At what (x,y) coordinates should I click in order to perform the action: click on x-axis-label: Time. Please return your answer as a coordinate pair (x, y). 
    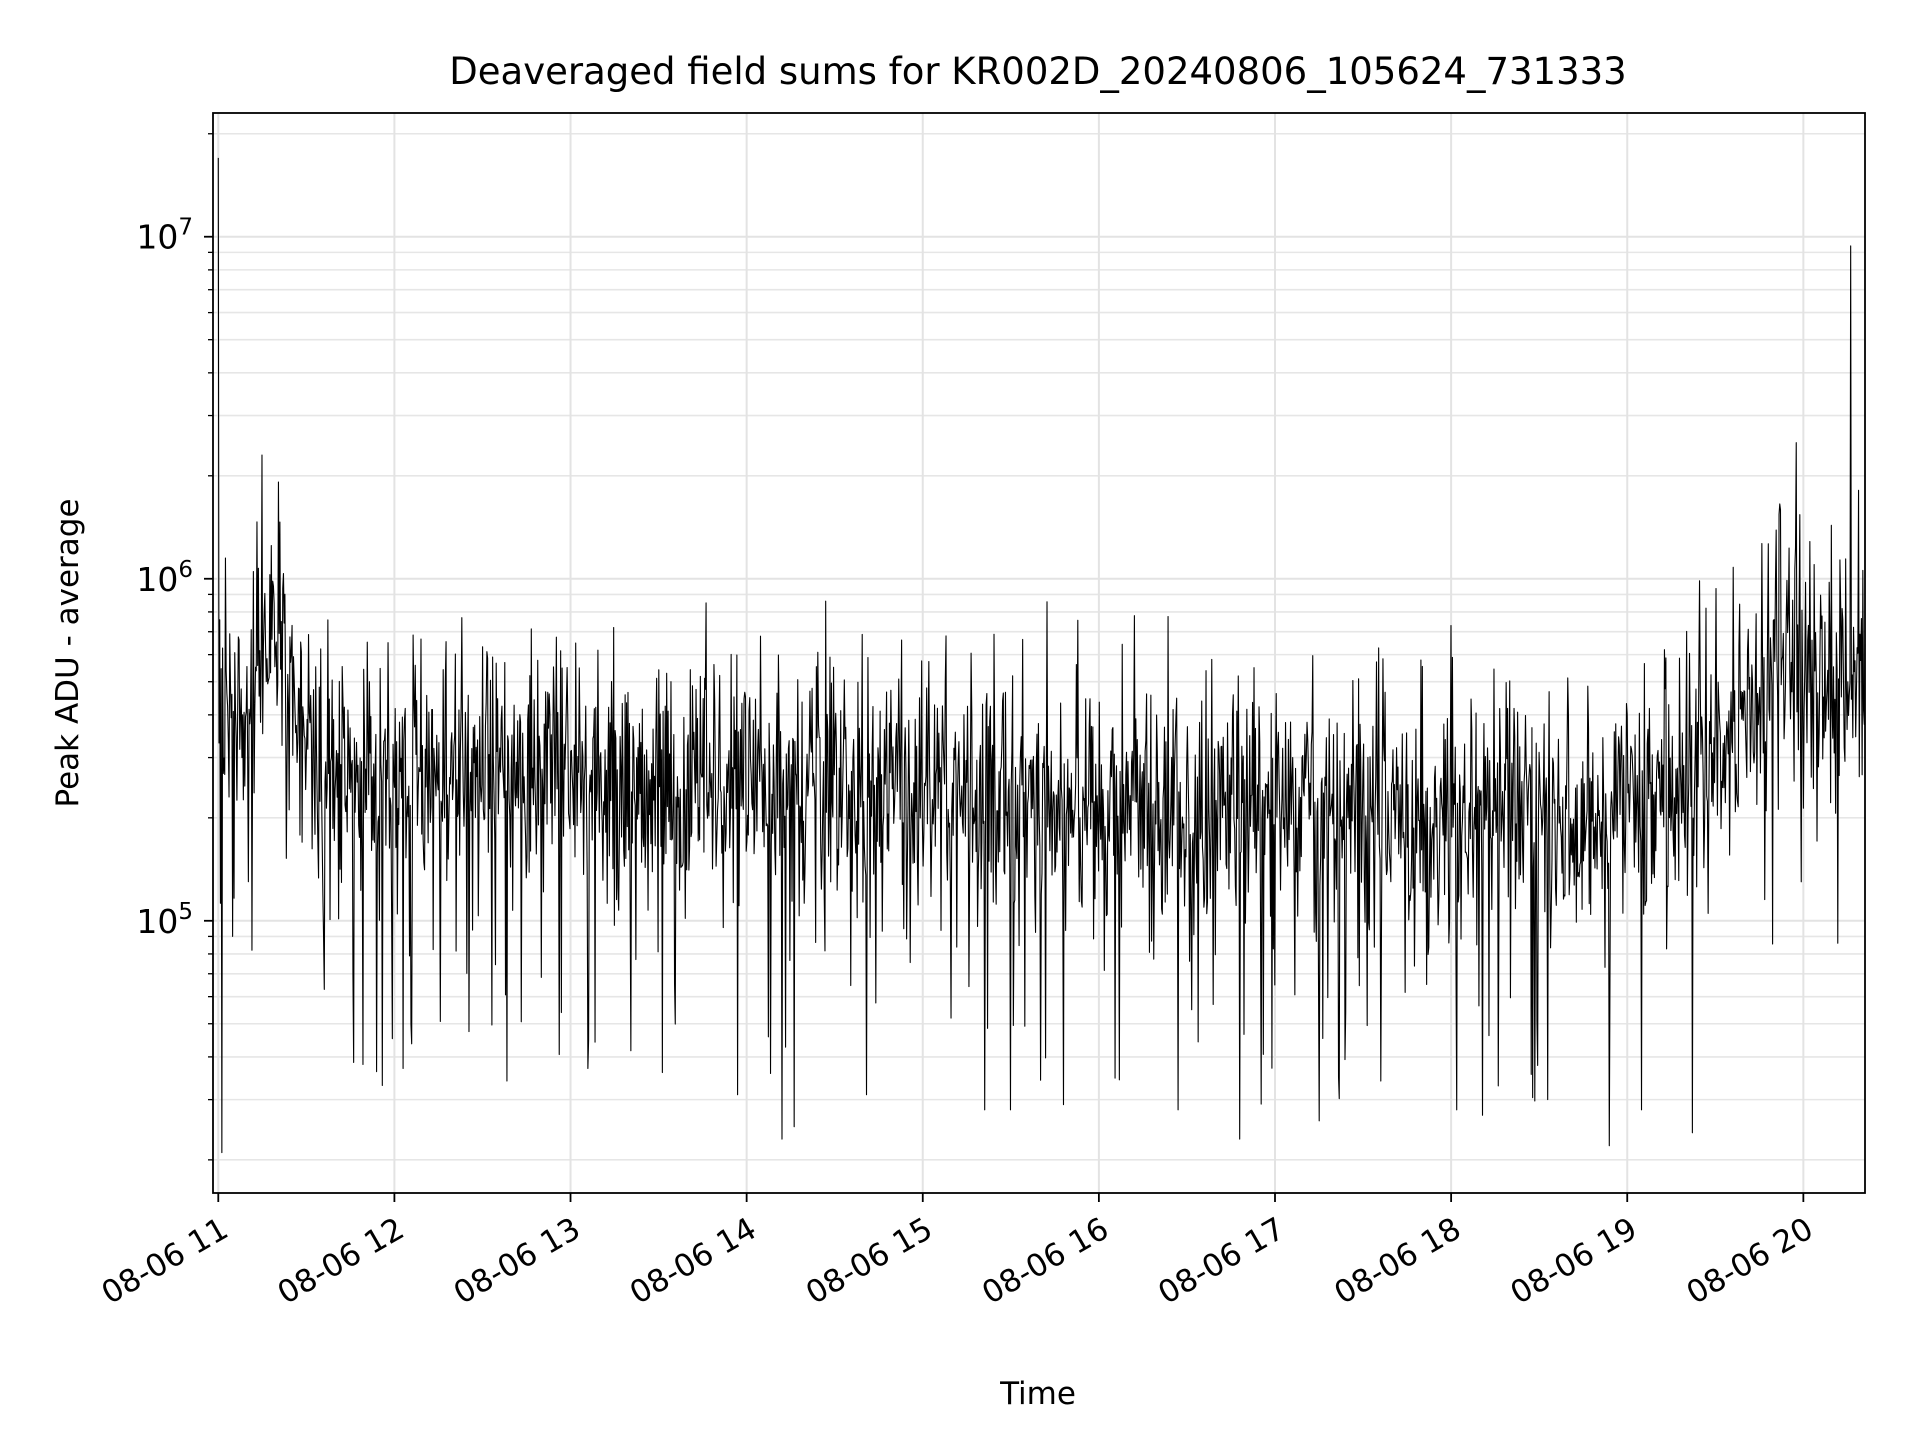
    Looking at the image, I should click on (1037, 1394).